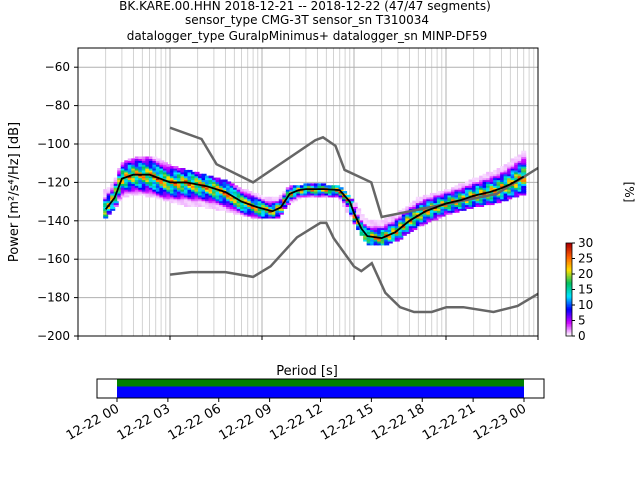  I want to click on colorbar-tick-label: 15, so click(585, 290).